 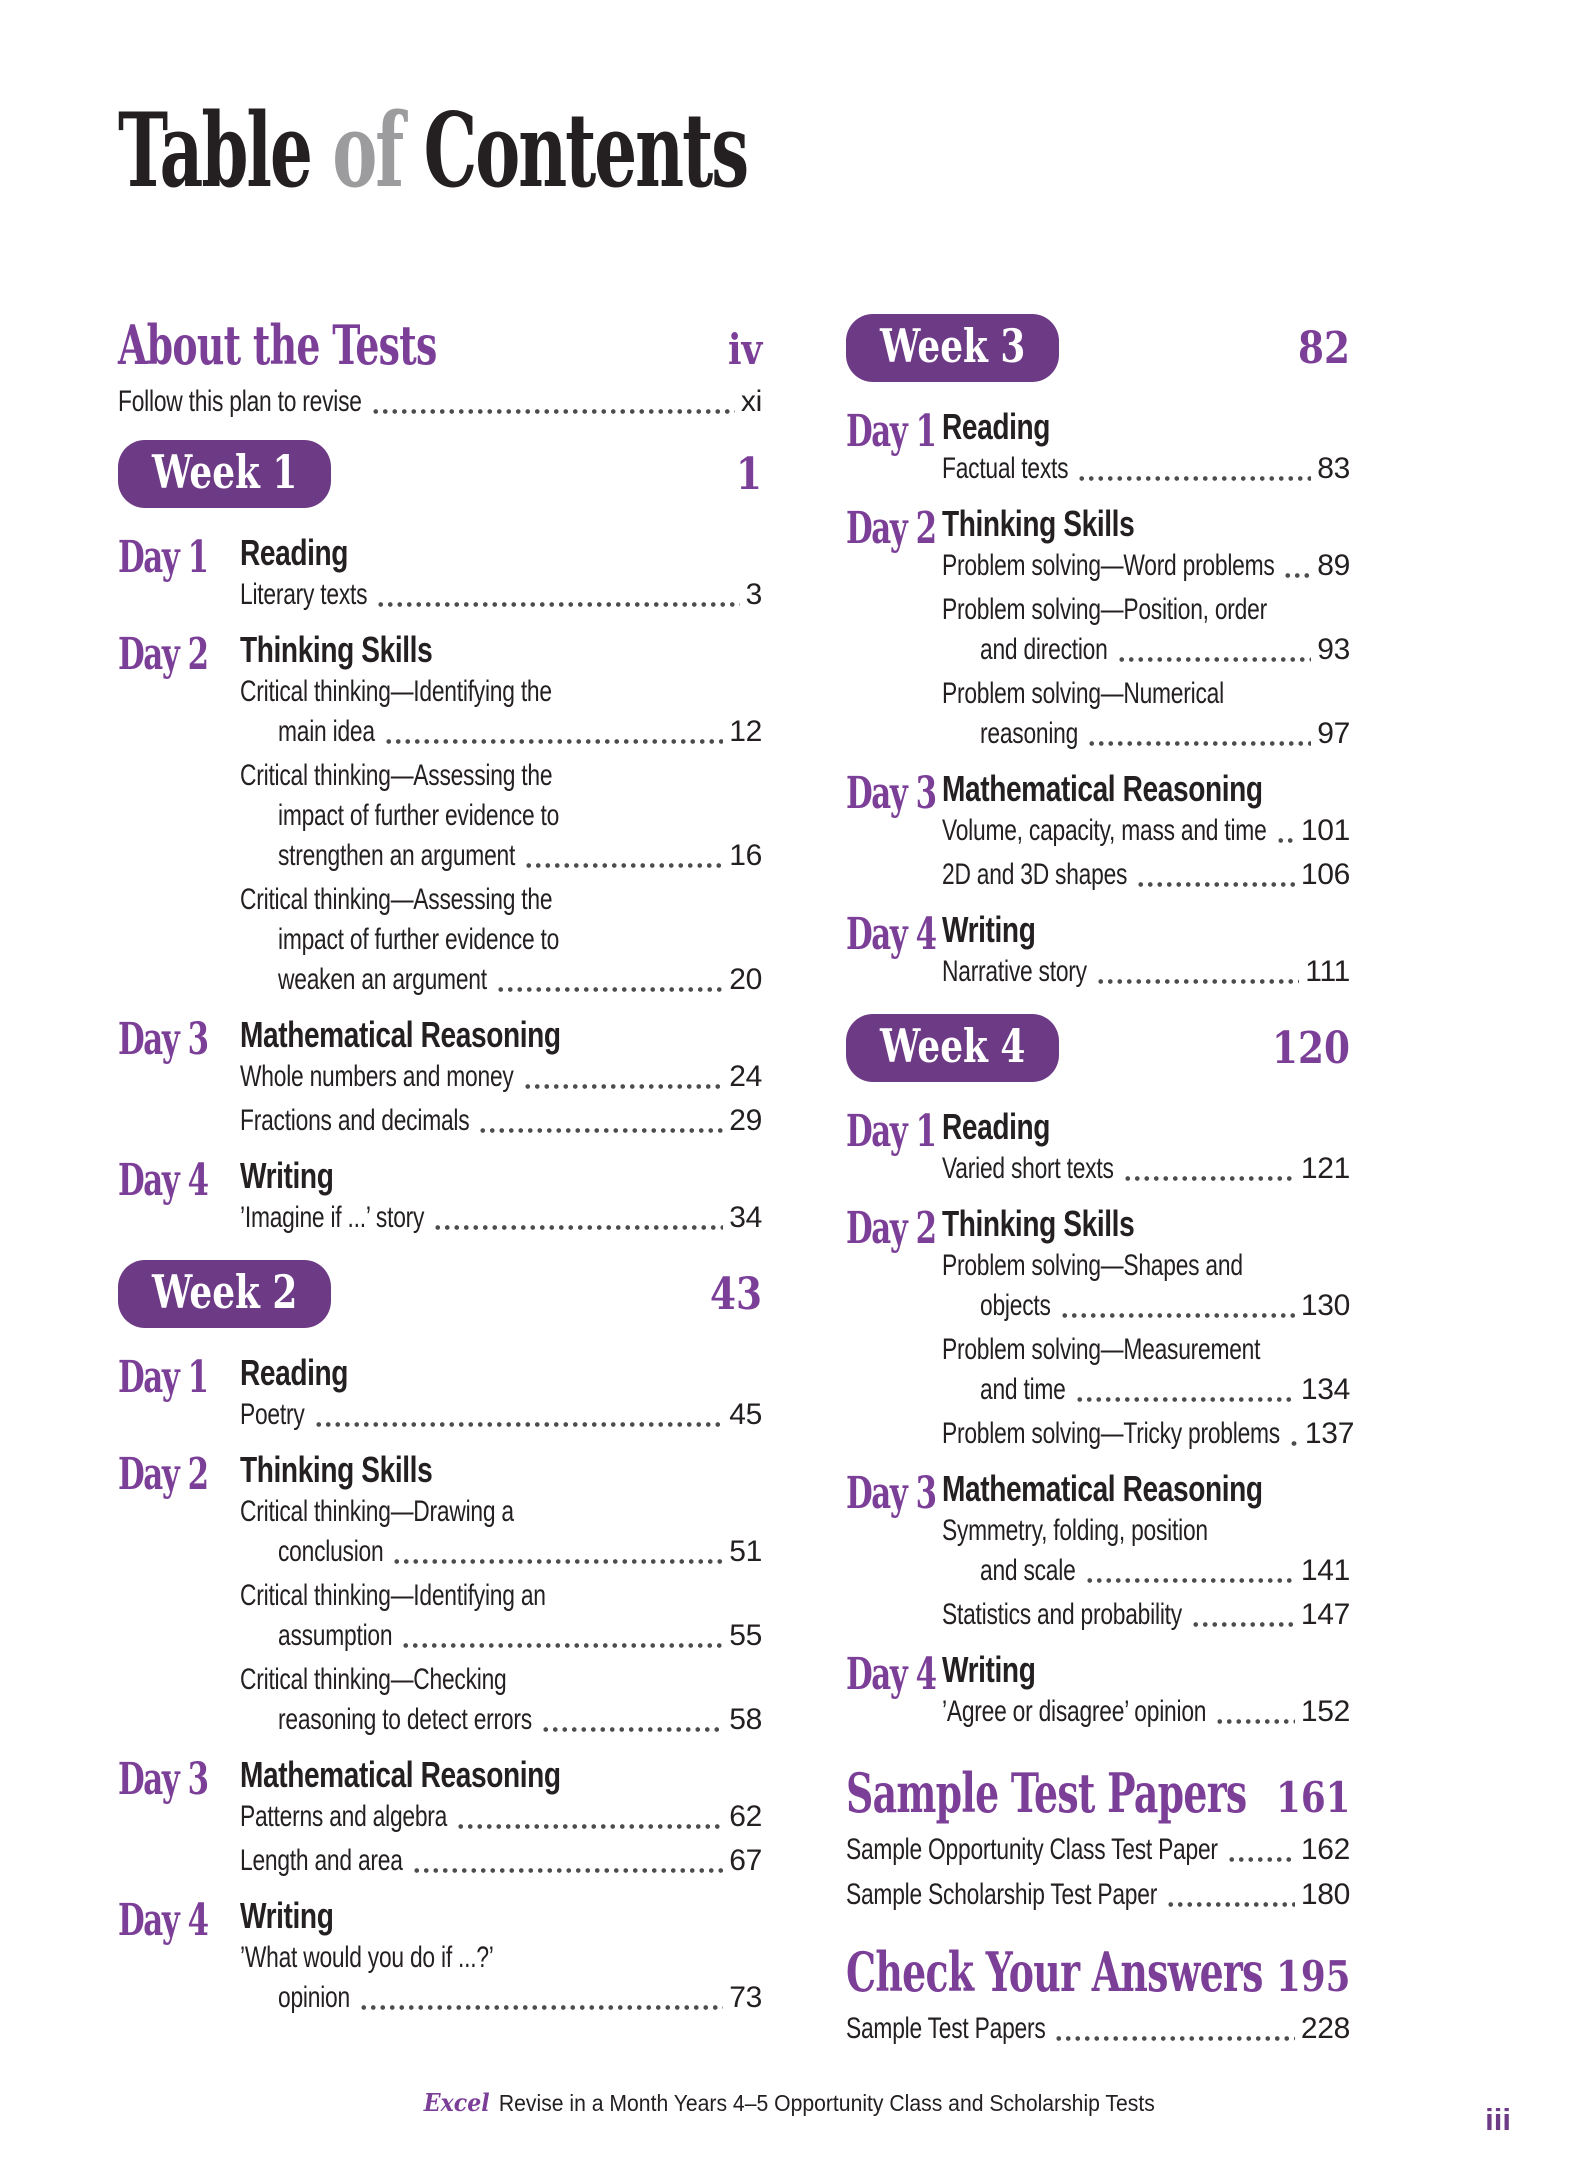 What do you see at coordinates (1325, 830) in the screenshot?
I see `toc-page-number: 101` at bounding box center [1325, 830].